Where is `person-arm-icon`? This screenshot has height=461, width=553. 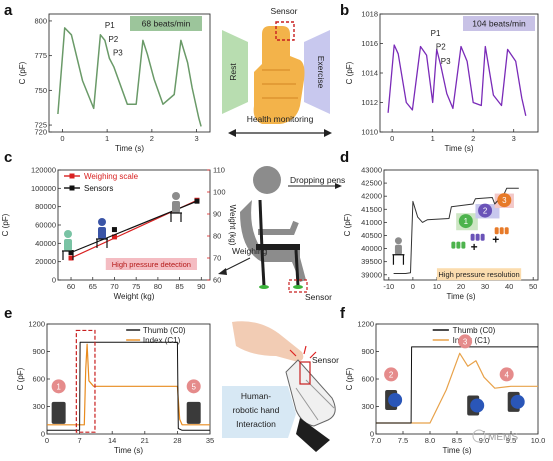 person-arm-icon is located at coordinates (278, 227).